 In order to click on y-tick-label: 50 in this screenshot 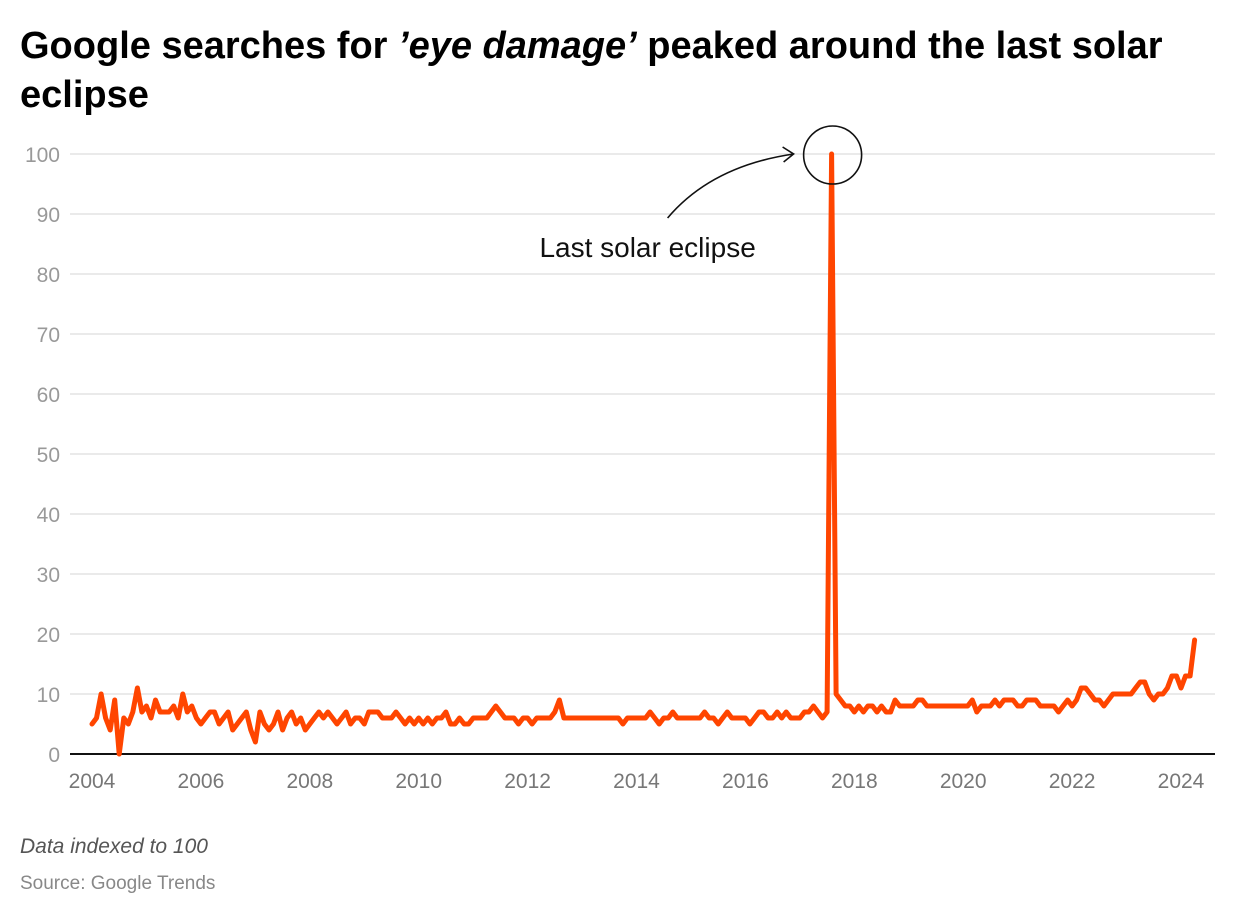, I will do `click(48, 455)`.